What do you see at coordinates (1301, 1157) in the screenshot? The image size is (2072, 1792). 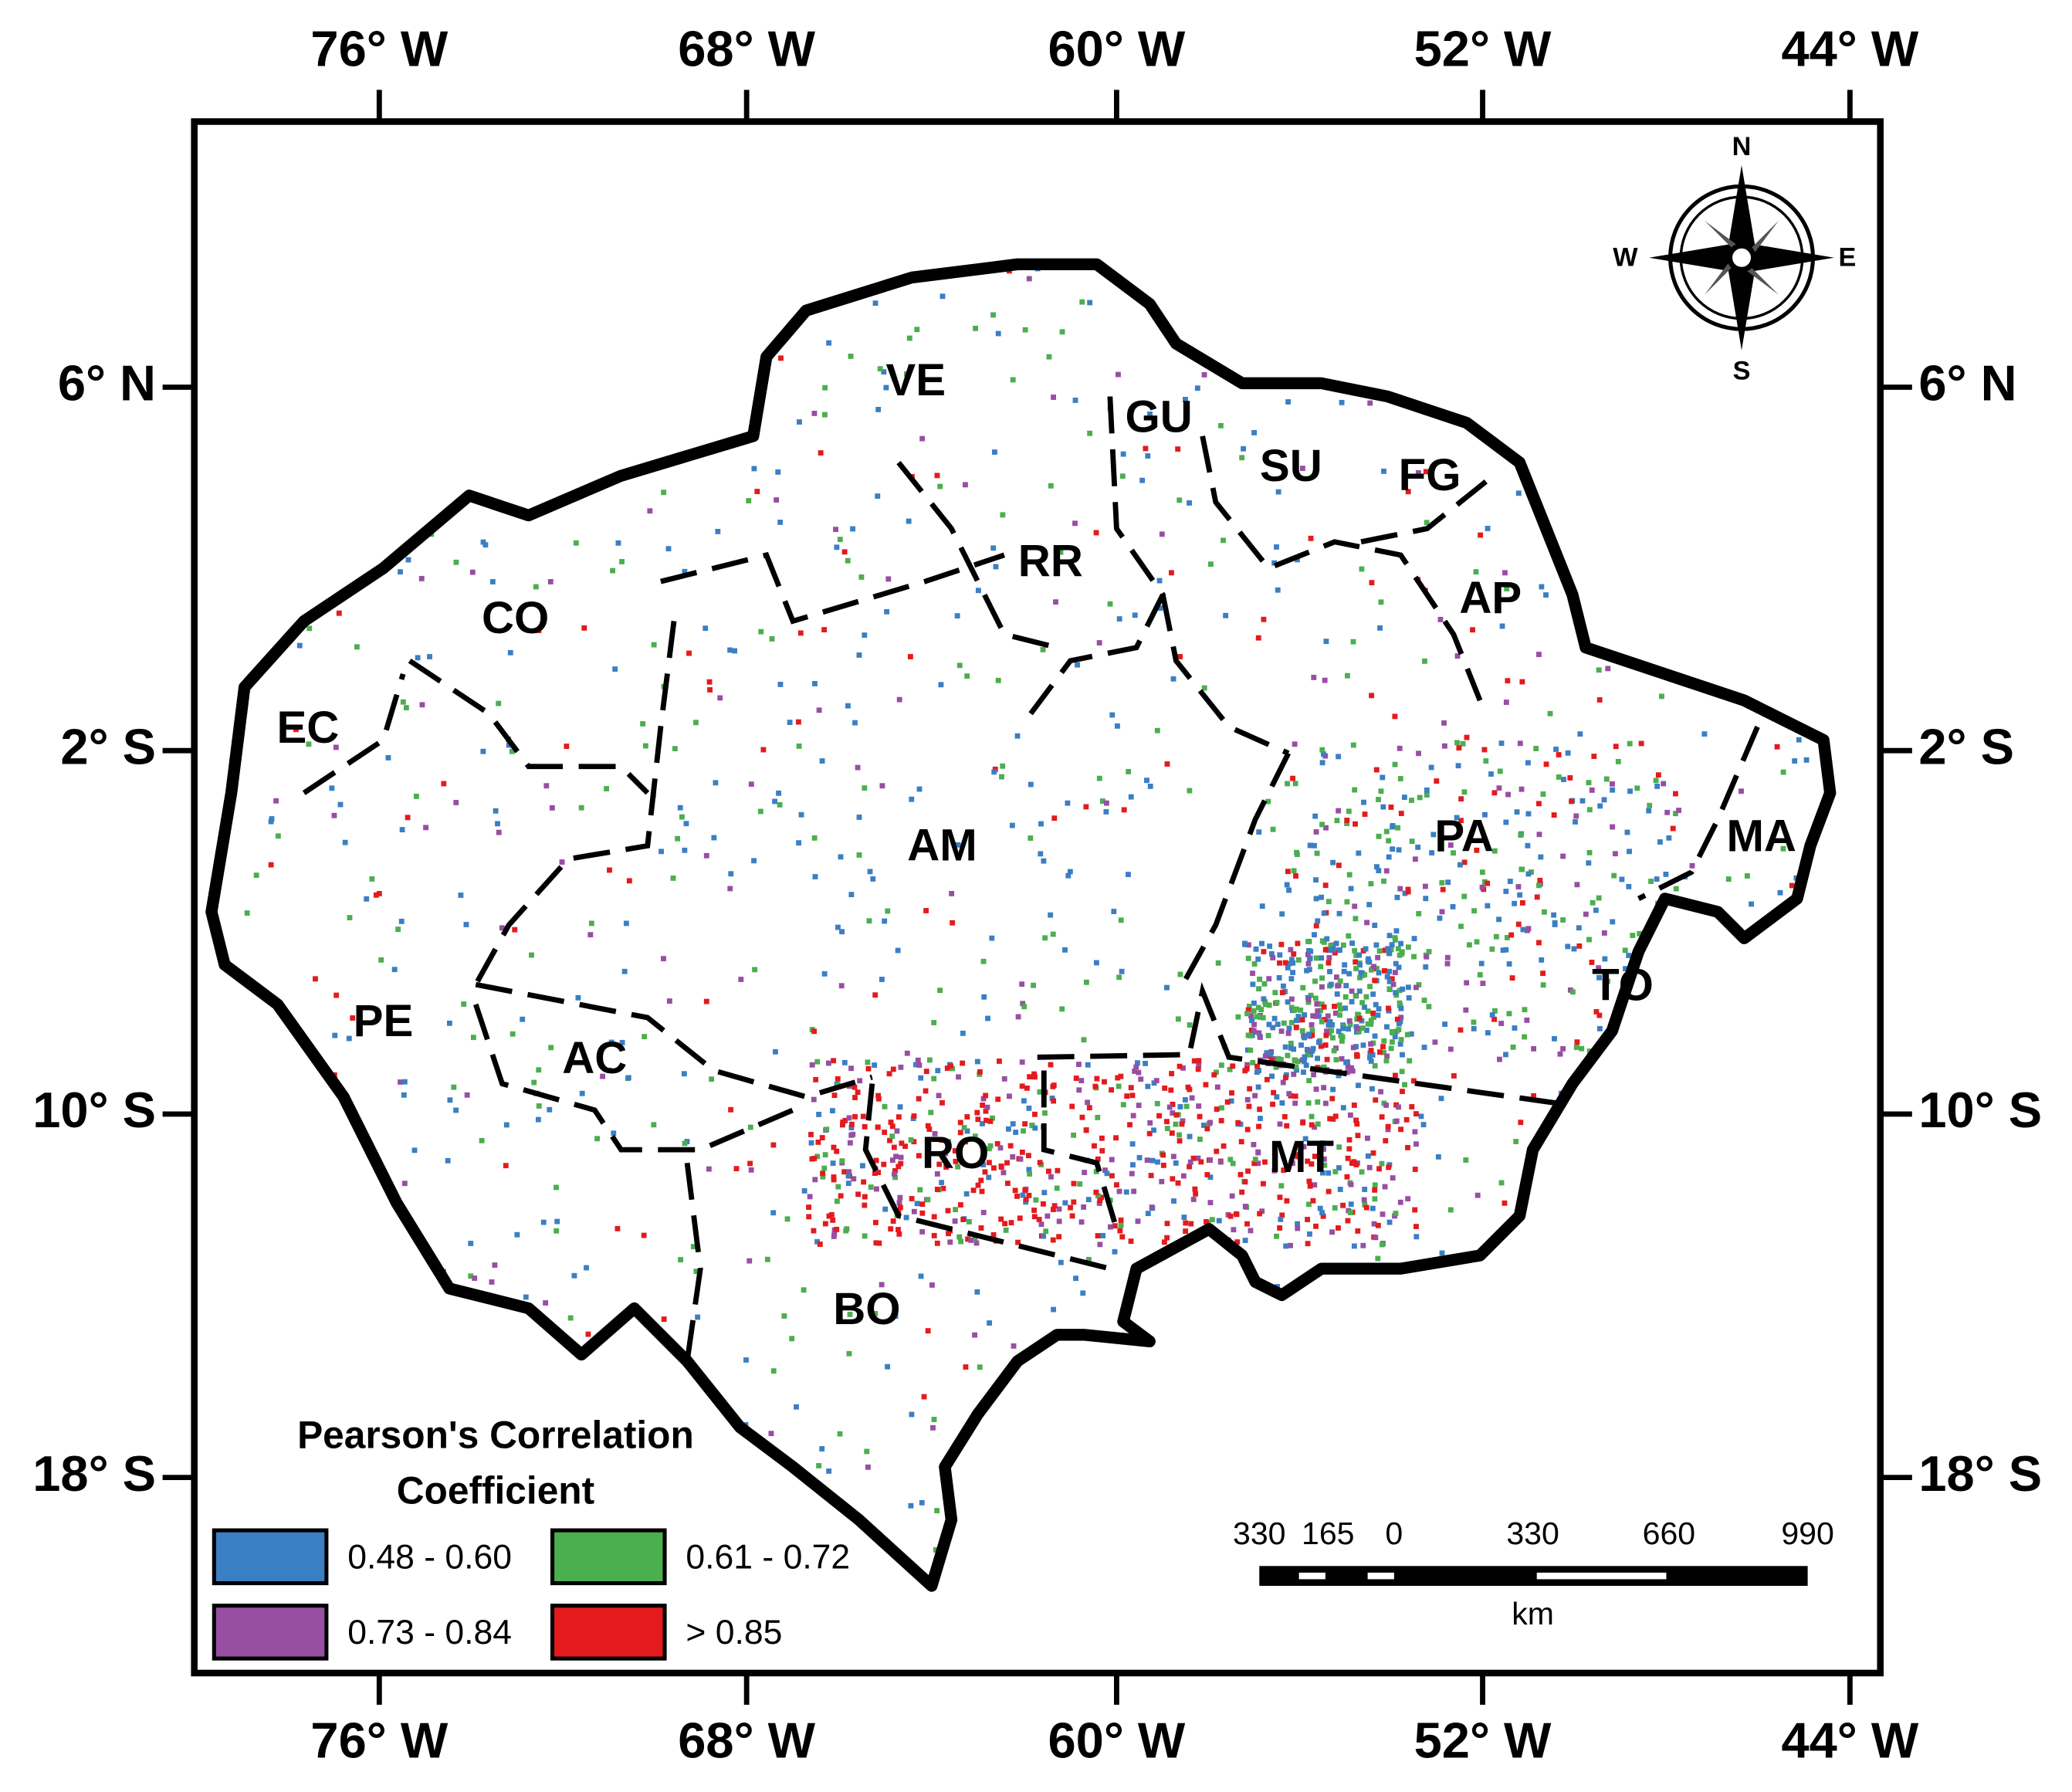 I see `region-label: MT` at bounding box center [1301, 1157].